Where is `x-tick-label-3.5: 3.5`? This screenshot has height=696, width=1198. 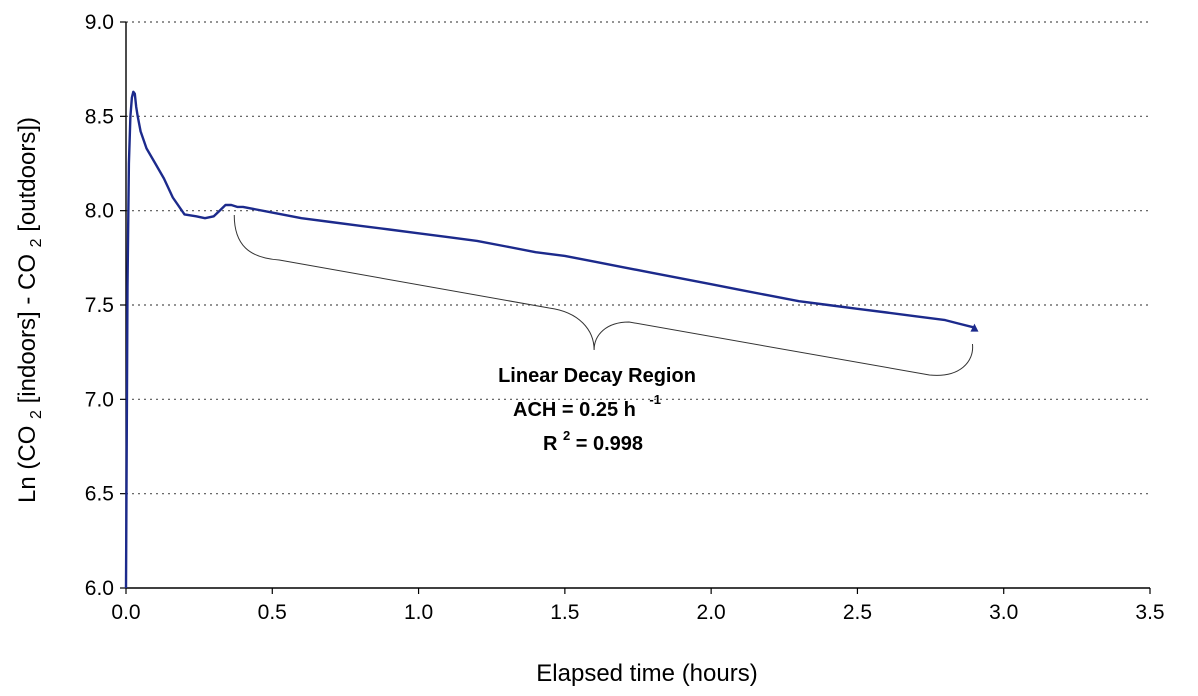 x-tick-label-3.5: 3.5 is located at coordinates (1149, 612).